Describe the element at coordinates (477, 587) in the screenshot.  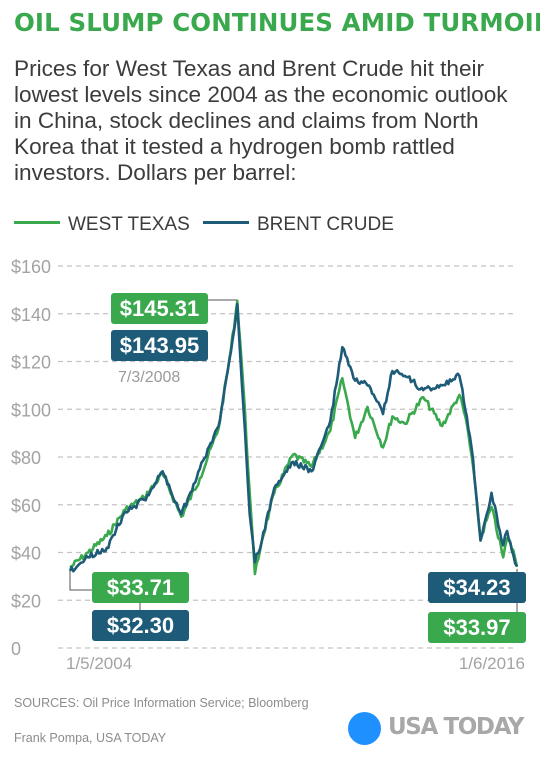
I see `callout-end-brent: $34.23` at that location.